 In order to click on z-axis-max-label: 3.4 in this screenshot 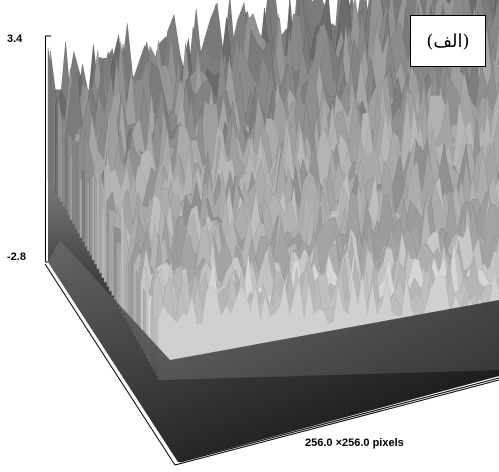, I will do `click(15, 39)`.